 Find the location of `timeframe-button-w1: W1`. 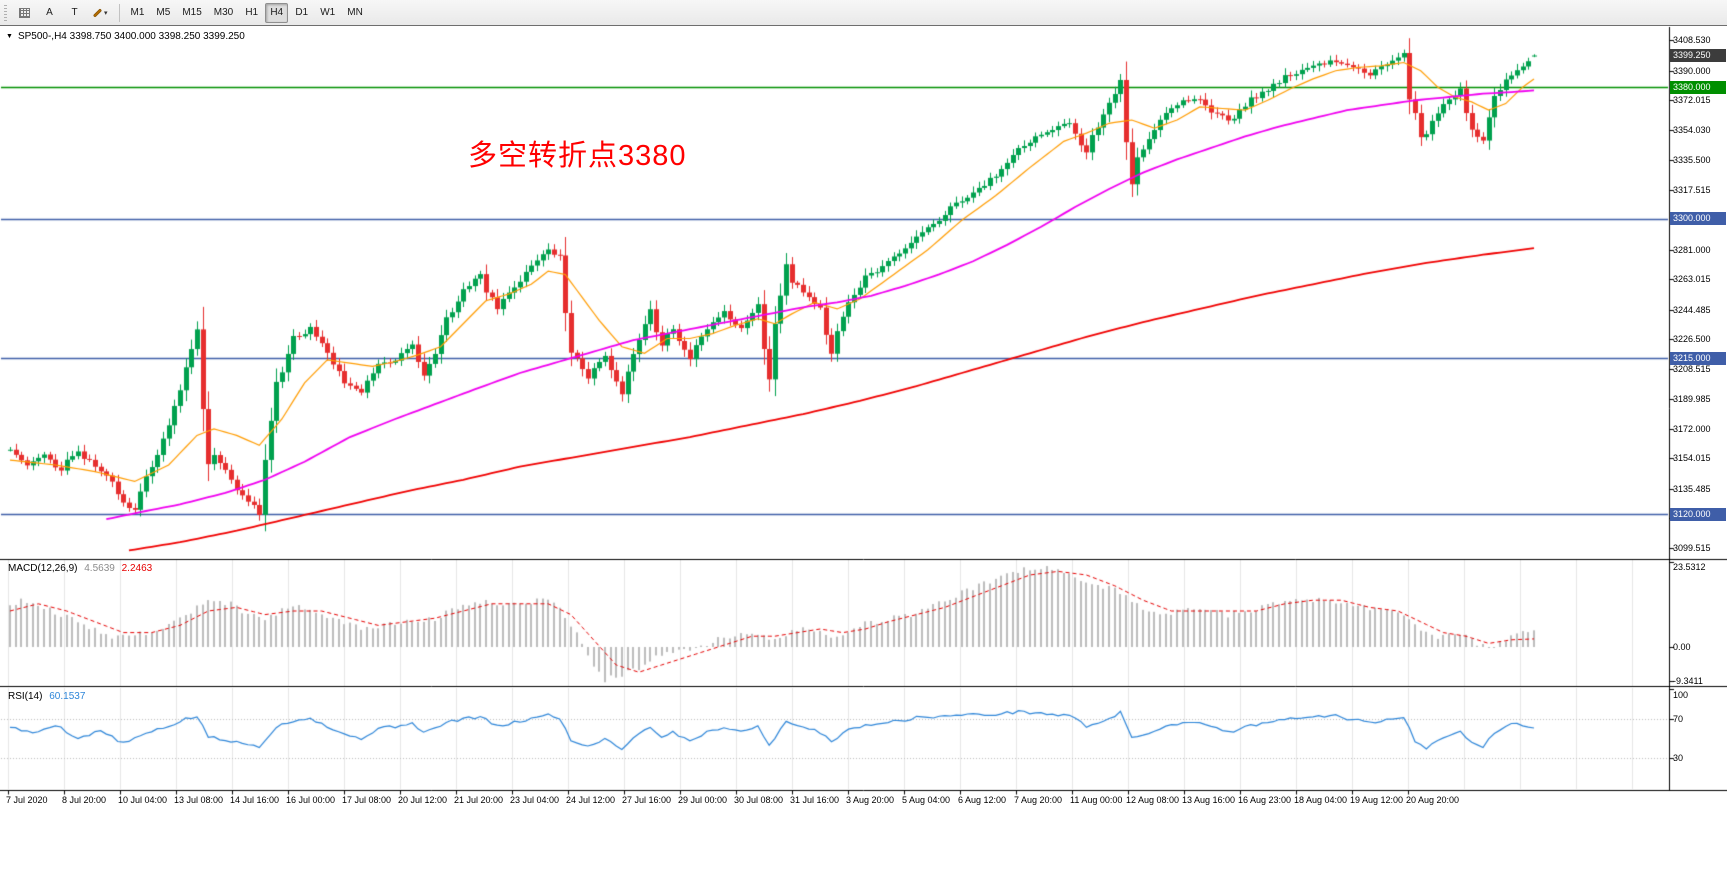

timeframe-button-w1: W1 is located at coordinates (328, 12).